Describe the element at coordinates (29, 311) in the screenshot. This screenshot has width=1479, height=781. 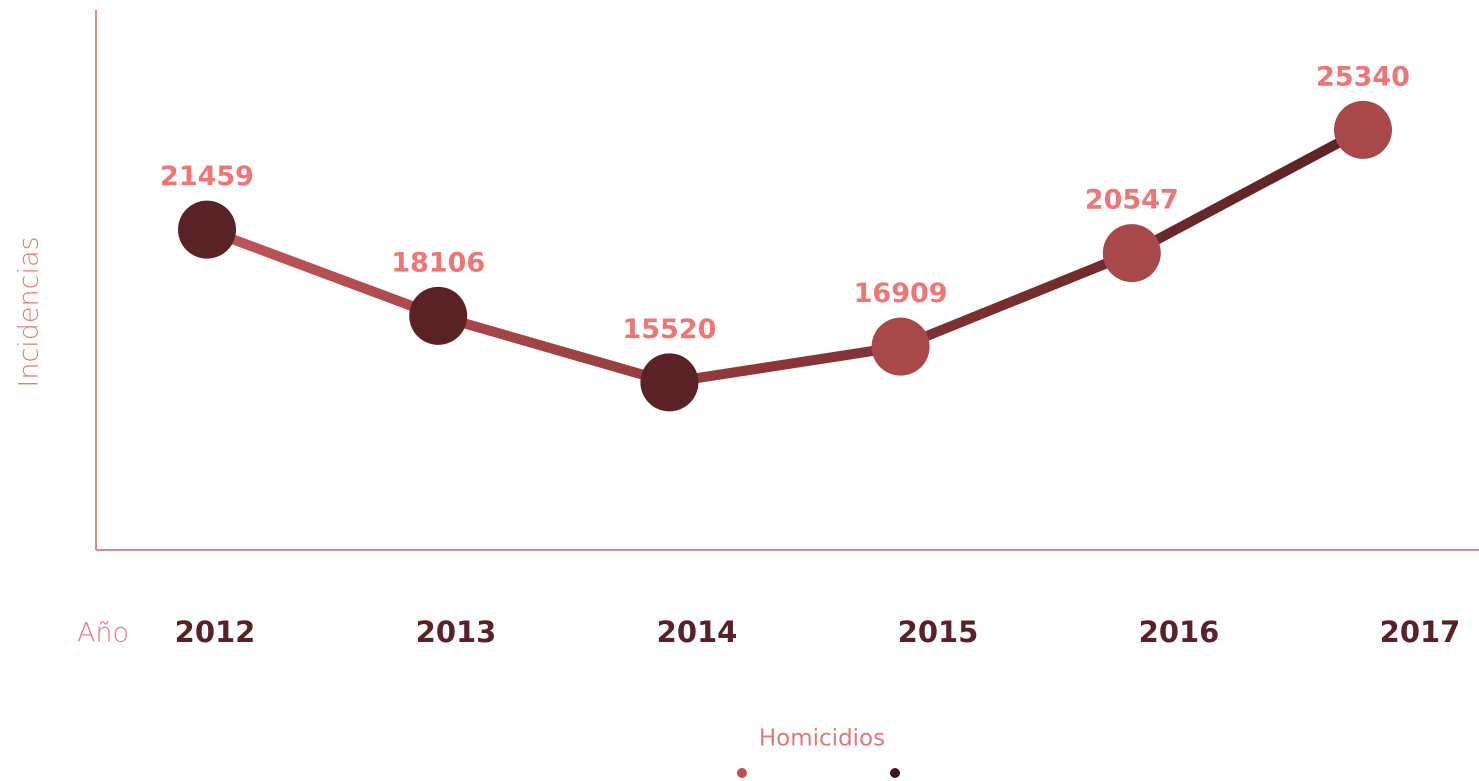
I see `y-axis-title: Incidencias` at that location.